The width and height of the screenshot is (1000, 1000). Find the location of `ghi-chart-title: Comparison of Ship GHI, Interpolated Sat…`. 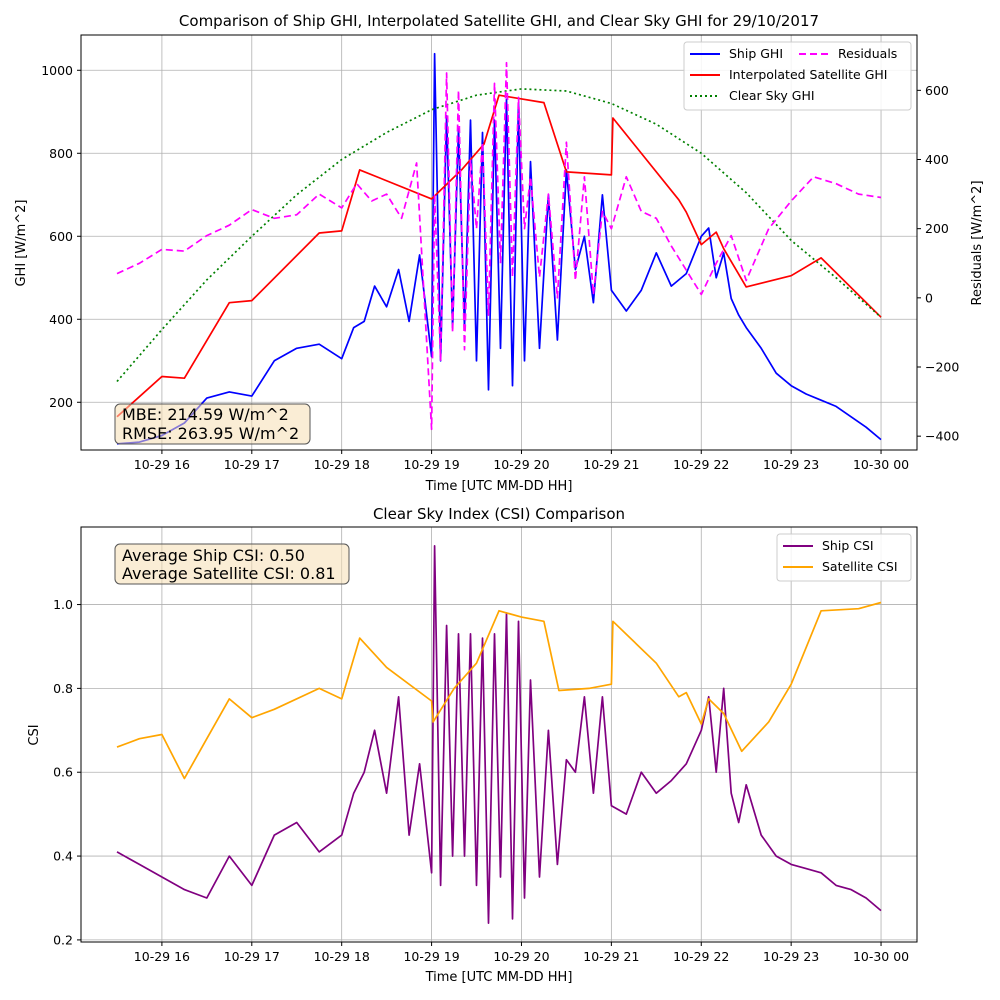

ghi-chart-title: Comparison of Ship GHI, Interpolated Sat… is located at coordinates (499, 21).